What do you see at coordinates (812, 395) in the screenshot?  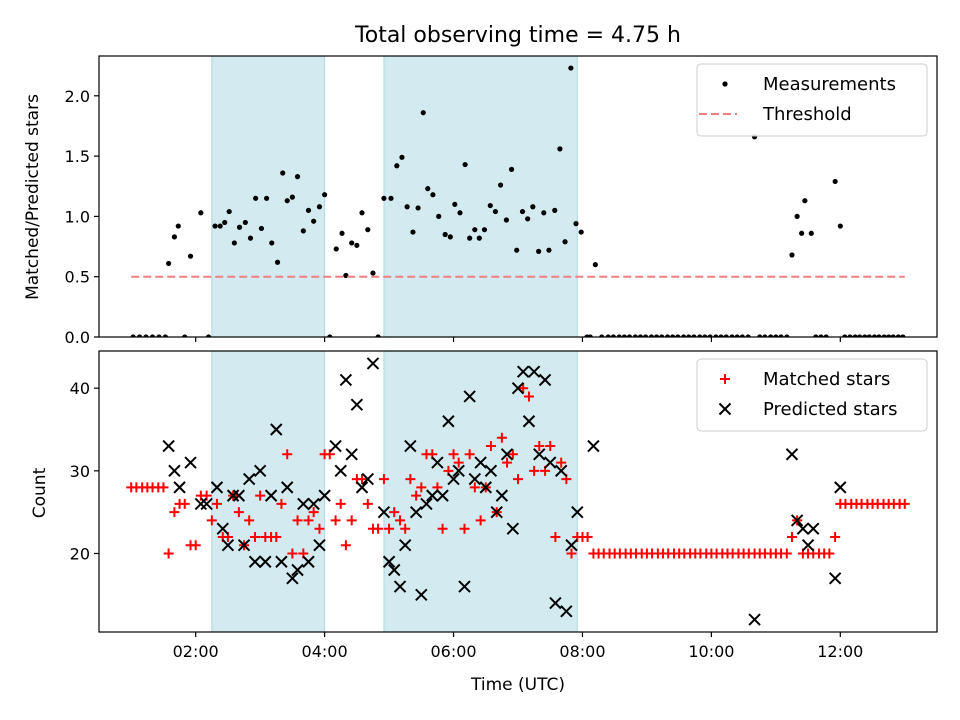 I see `legend: Matched stars Predicted stars` at bounding box center [812, 395].